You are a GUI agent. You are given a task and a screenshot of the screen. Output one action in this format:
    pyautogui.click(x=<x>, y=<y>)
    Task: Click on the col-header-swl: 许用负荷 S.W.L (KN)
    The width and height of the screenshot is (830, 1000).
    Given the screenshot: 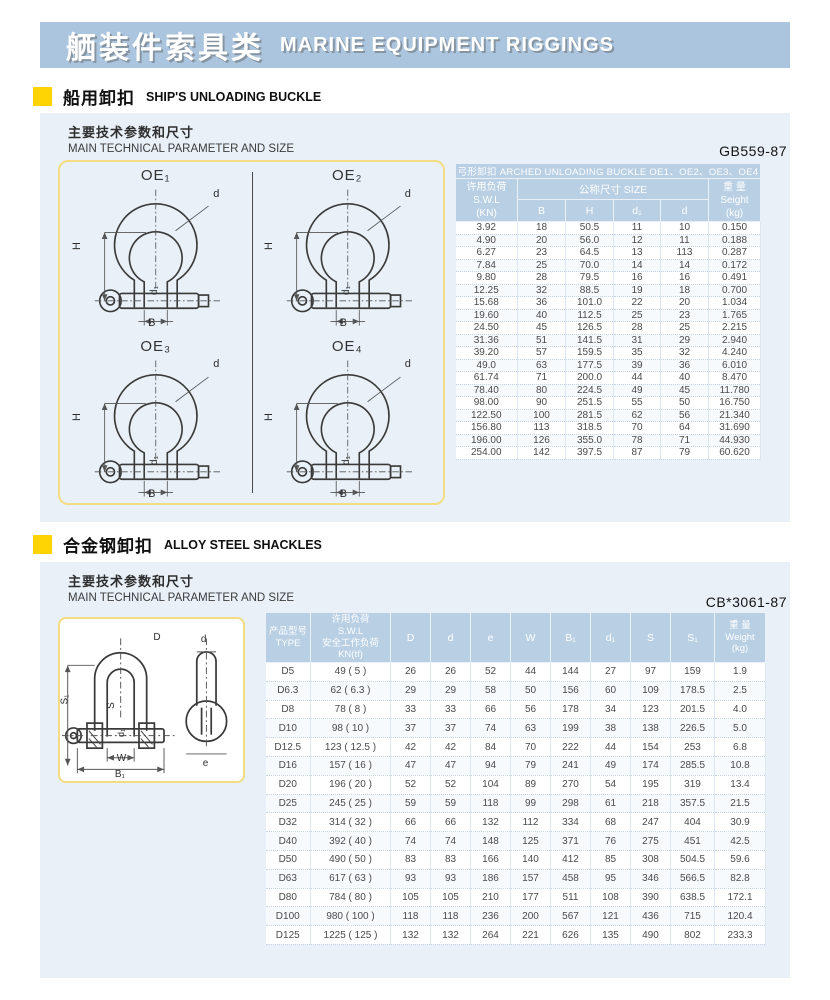 What is the action you would take?
    pyautogui.click(x=486, y=200)
    